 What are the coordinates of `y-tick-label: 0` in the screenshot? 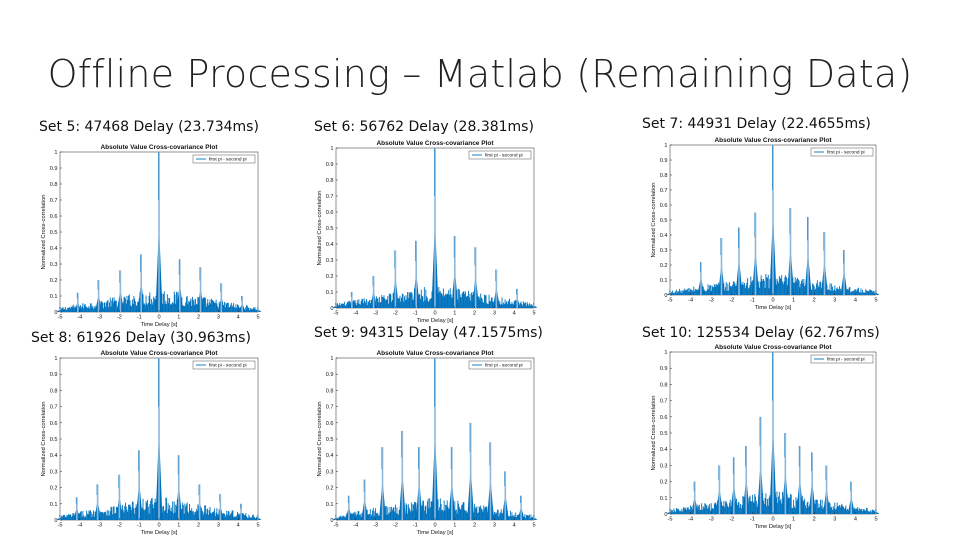 It's located at (55, 521).